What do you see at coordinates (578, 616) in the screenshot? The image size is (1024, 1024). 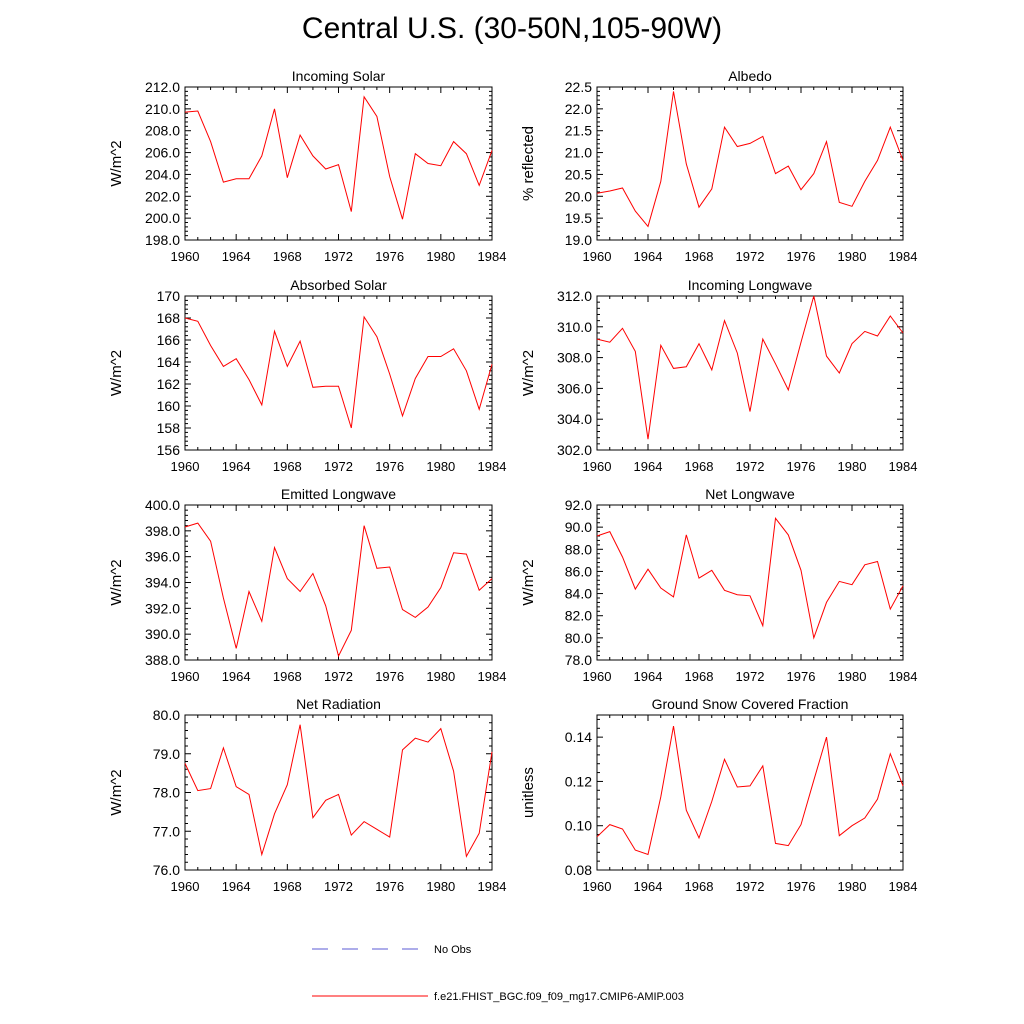 I see `y-tick-label: 82.0` at bounding box center [578, 616].